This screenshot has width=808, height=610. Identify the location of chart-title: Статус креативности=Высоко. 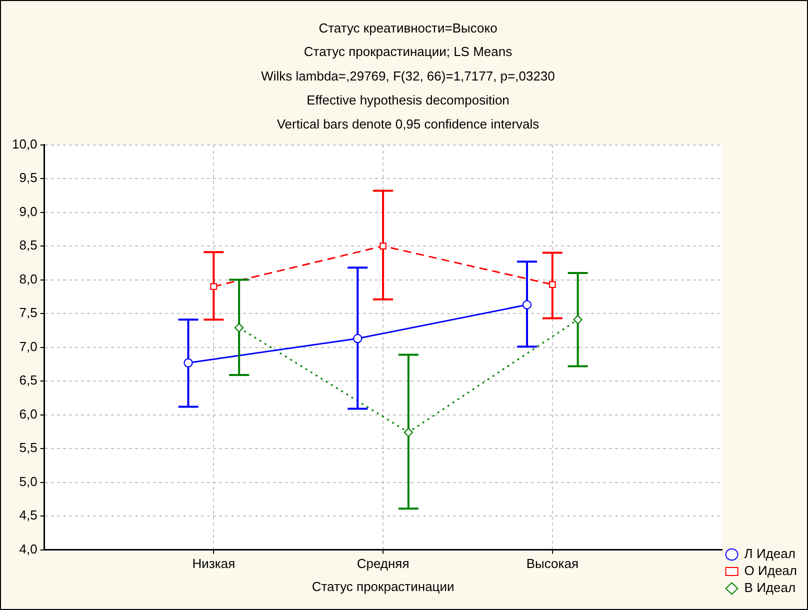
(408, 28).